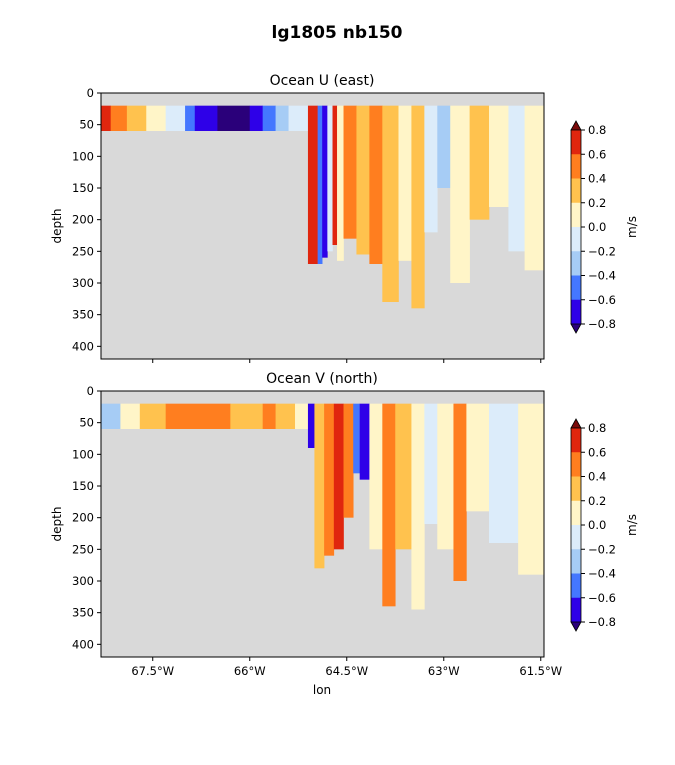 This screenshot has height=765, width=675. What do you see at coordinates (597, 452) in the screenshot?
I see `colorbar-tick-label: 0.6` at bounding box center [597, 452].